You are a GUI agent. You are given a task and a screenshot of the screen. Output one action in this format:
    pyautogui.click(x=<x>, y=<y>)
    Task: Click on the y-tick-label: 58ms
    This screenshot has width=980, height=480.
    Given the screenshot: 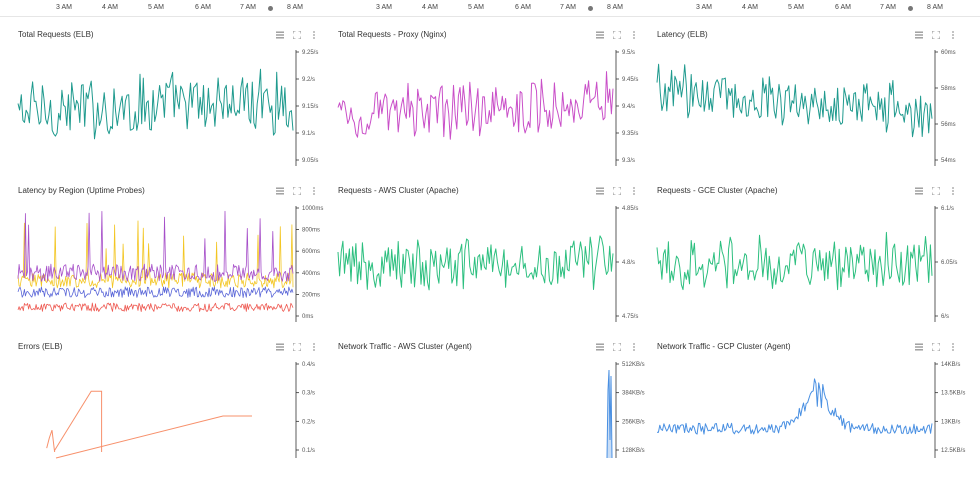 What is the action you would take?
    pyautogui.click(x=948, y=89)
    